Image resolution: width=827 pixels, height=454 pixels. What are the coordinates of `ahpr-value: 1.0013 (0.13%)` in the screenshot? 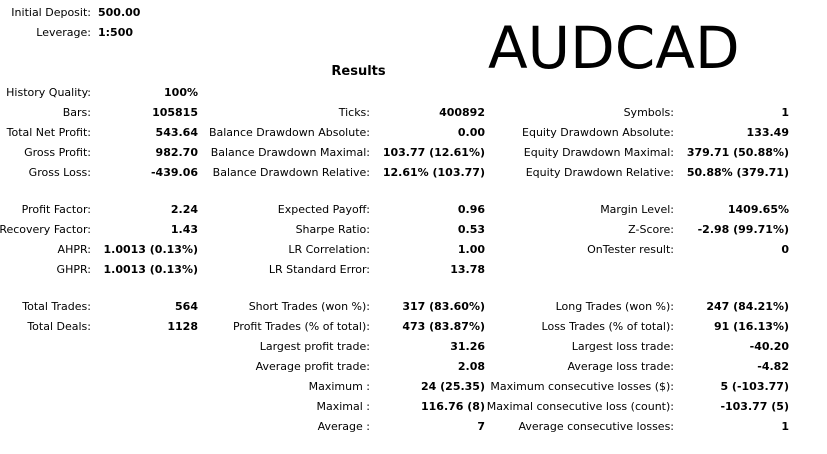 It's located at (151, 249).